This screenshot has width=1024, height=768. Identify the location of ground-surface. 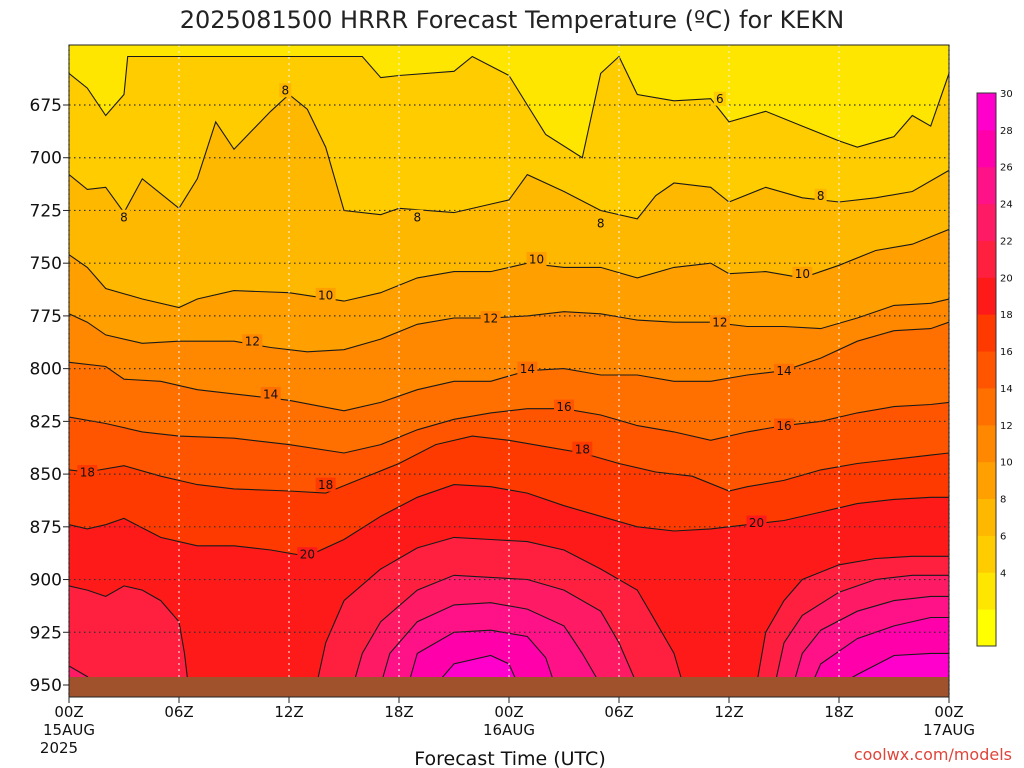
(509, 687).